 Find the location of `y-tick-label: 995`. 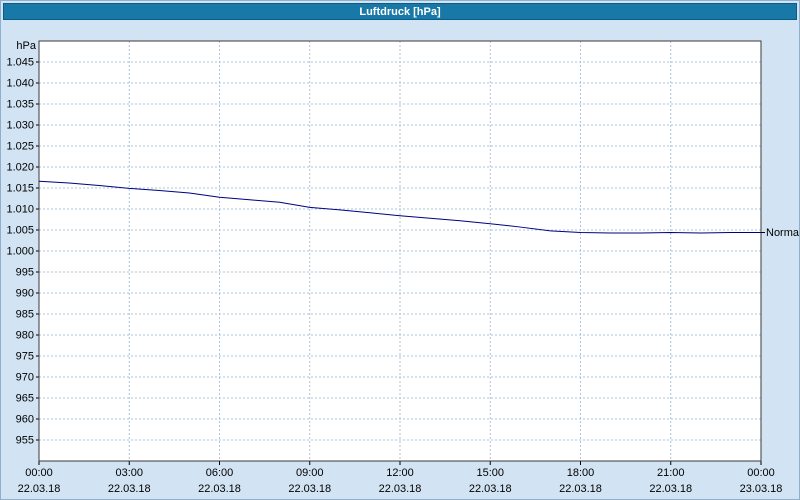

y-tick-label: 995 is located at coordinates (25, 273).